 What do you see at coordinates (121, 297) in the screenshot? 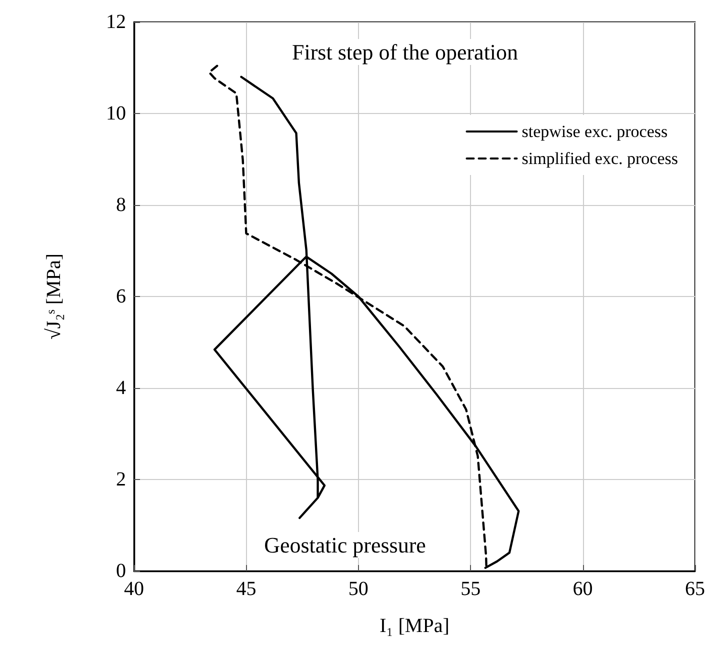
I see `y-tick-label: 6` at bounding box center [121, 297].